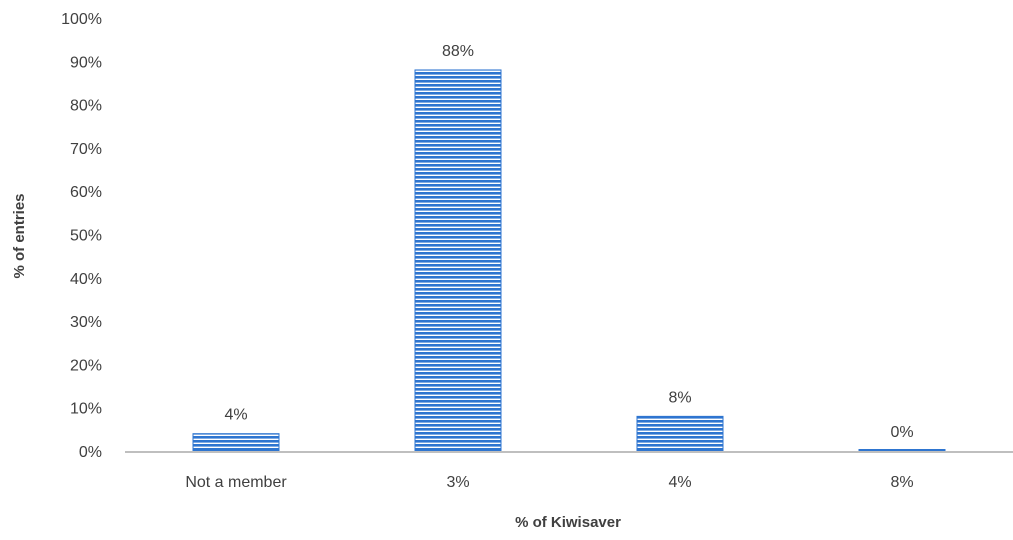 The width and height of the screenshot is (1013, 540). Describe the element at coordinates (568, 522) in the screenshot. I see `x-axis-title: % of Kiwisaver` at that location.